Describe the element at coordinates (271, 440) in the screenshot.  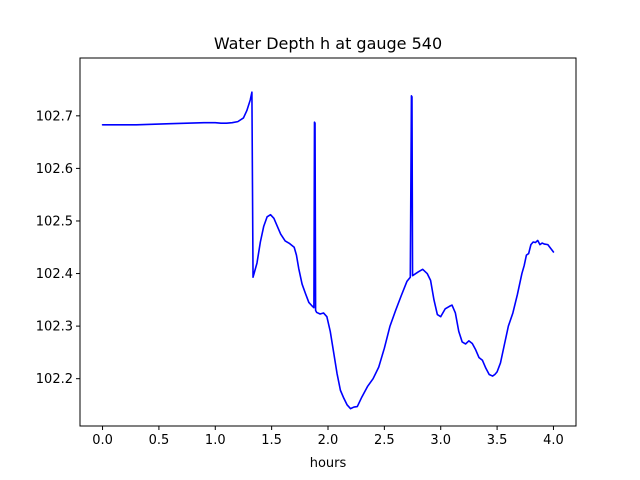
I see `x-tick-label: 1.5` at that location.